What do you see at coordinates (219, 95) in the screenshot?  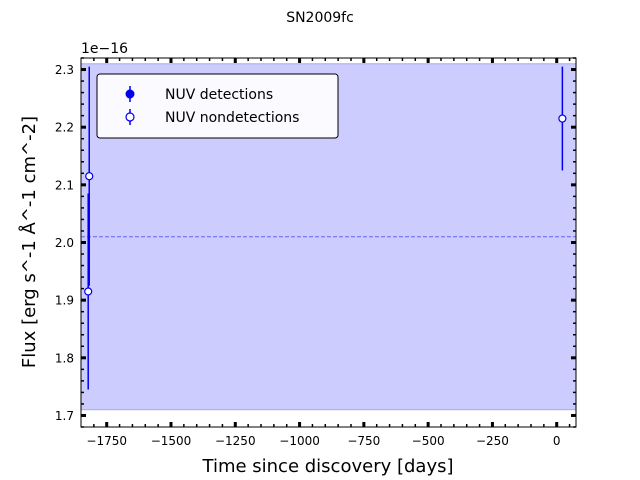 I see `legend-detections-label: NUV detections` at bounding box center [219, 95].